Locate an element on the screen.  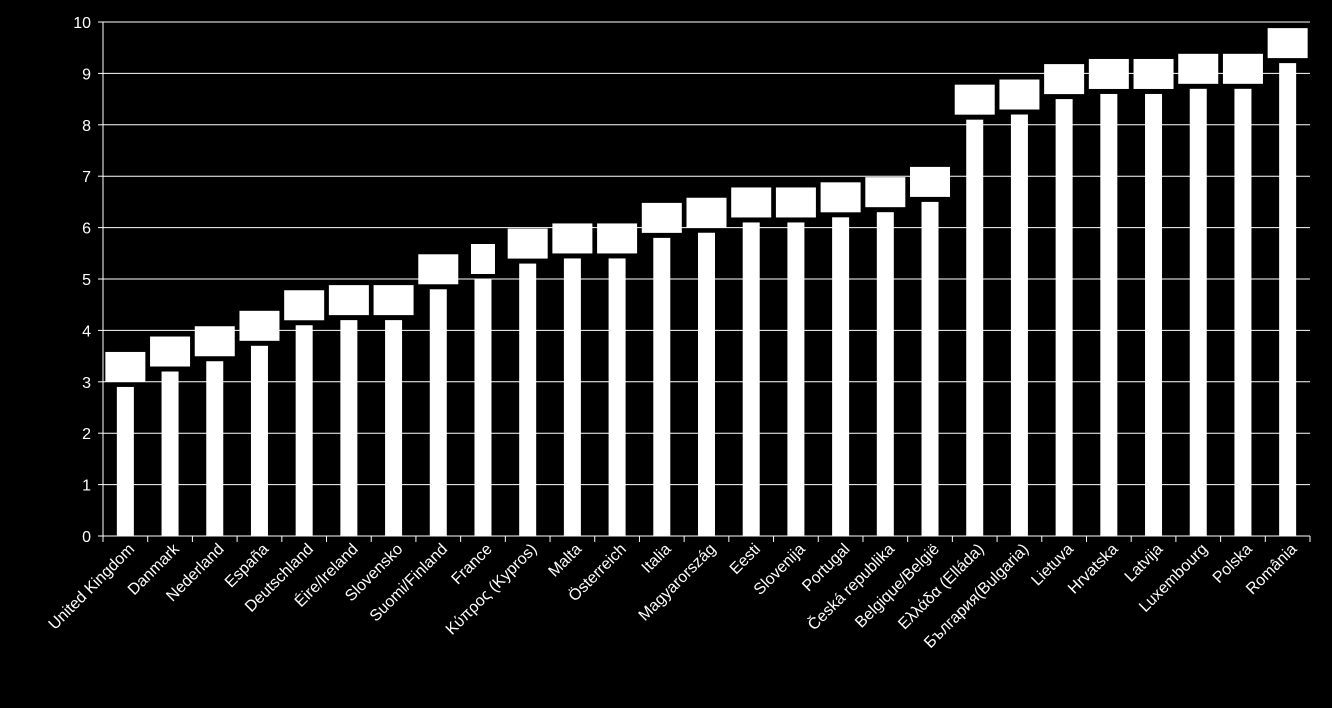
y-tick-label: 10 is located at coordinates (82, 23).